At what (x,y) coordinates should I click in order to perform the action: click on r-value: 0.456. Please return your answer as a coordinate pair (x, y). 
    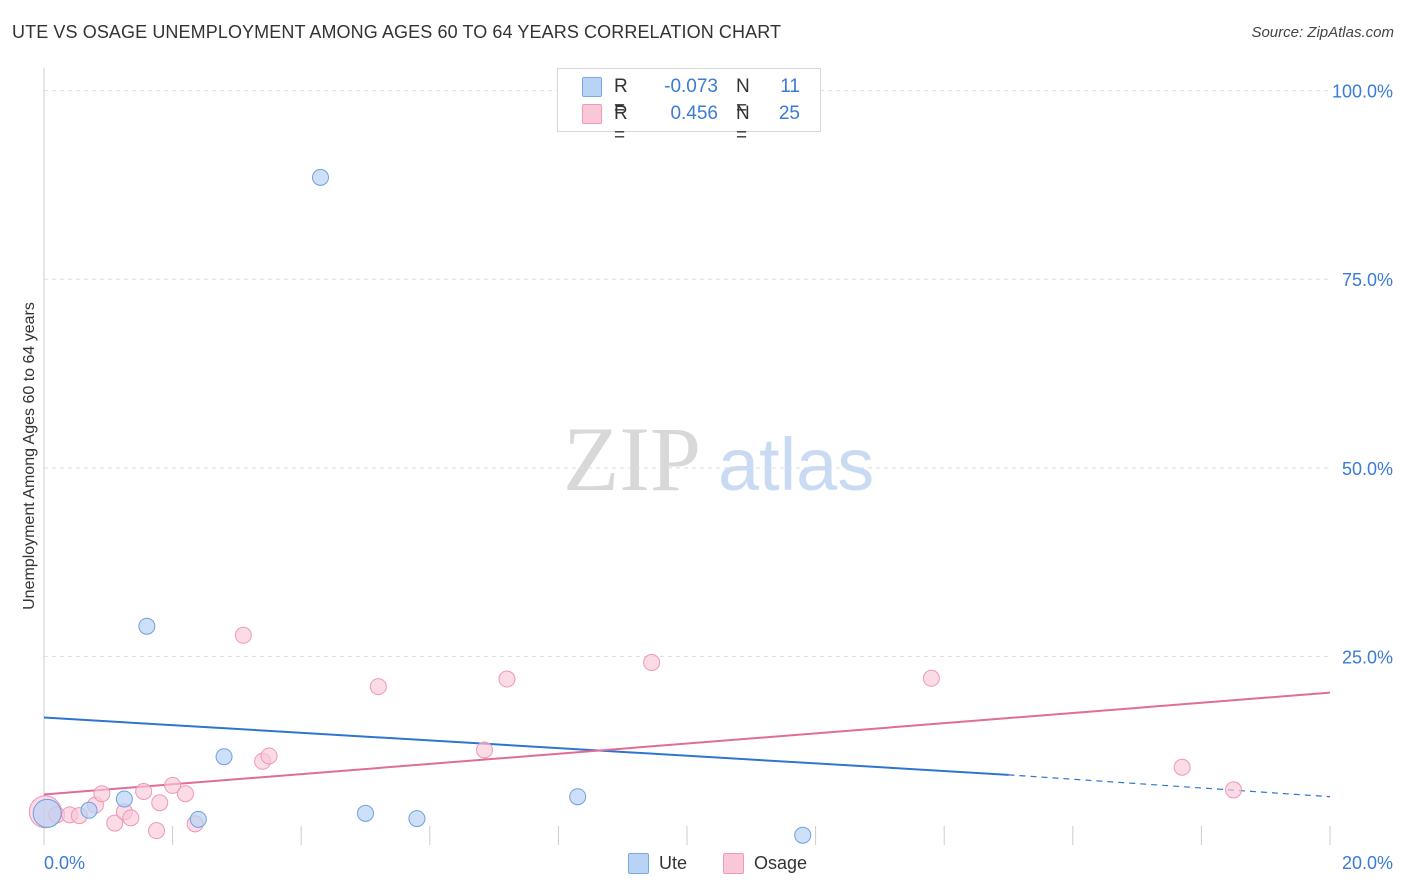
    Looking at the image, I should click on (694, 113).